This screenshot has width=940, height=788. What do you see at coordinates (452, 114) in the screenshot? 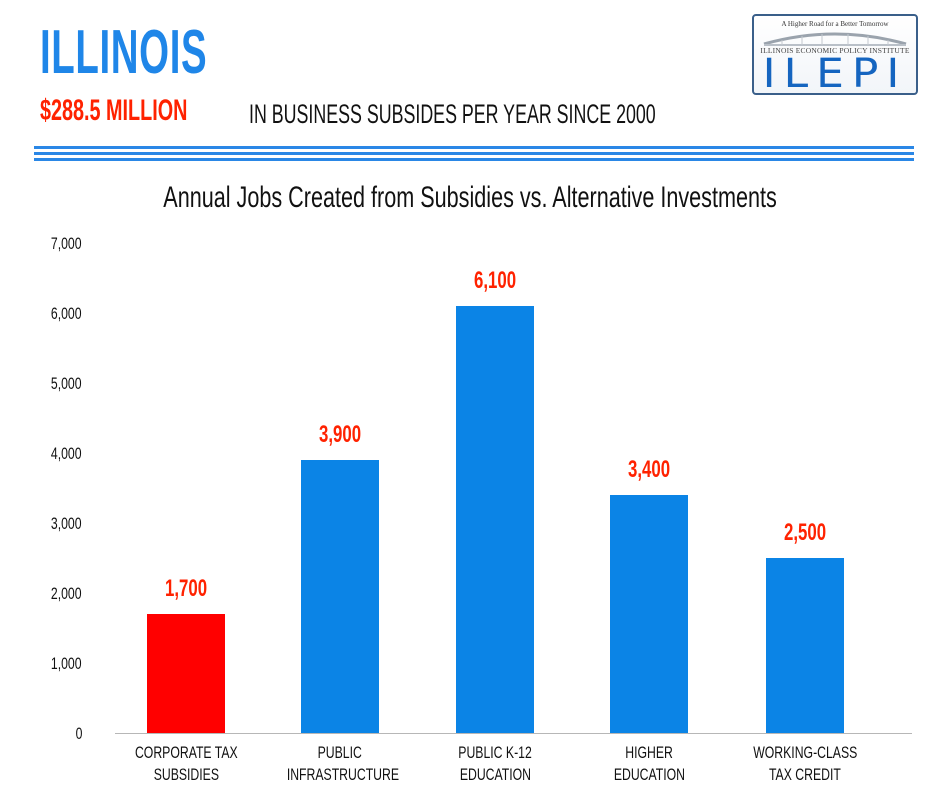
I see `subsidy-subtitle: IN BUSINESS SUBSIDES PER YEAR SINCE 2000` at bounding box center [452, 114].